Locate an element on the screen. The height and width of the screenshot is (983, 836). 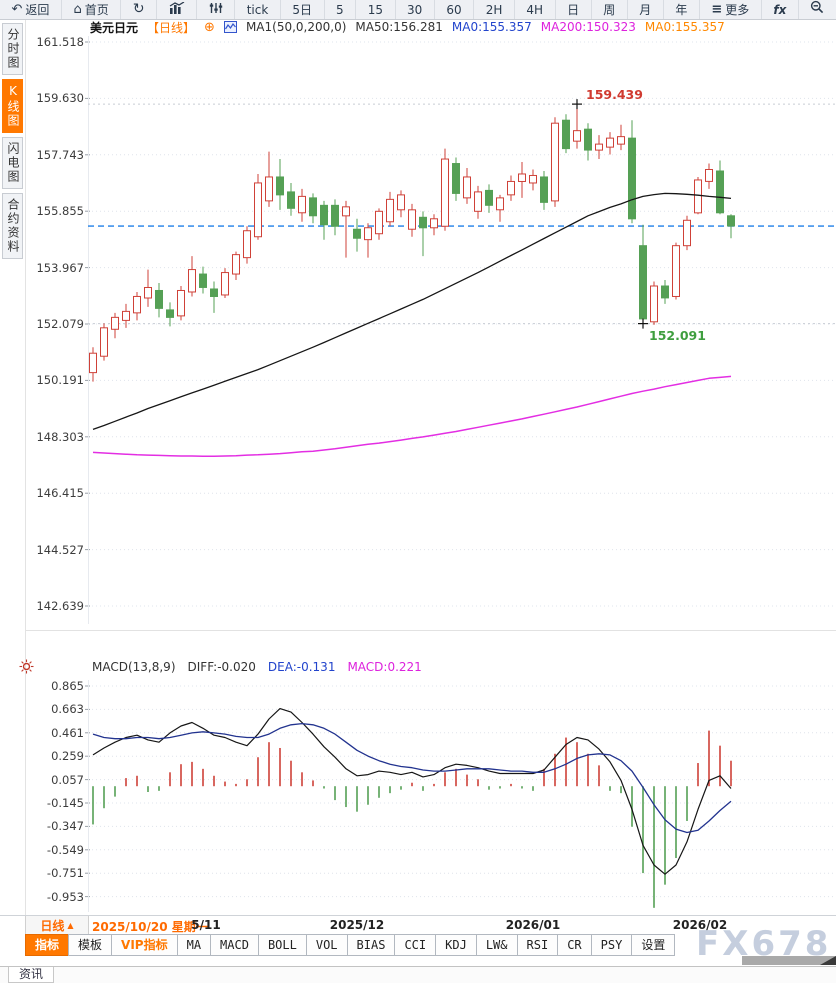
price-axis-label: 161.518 is located at coordinates (60, 42).